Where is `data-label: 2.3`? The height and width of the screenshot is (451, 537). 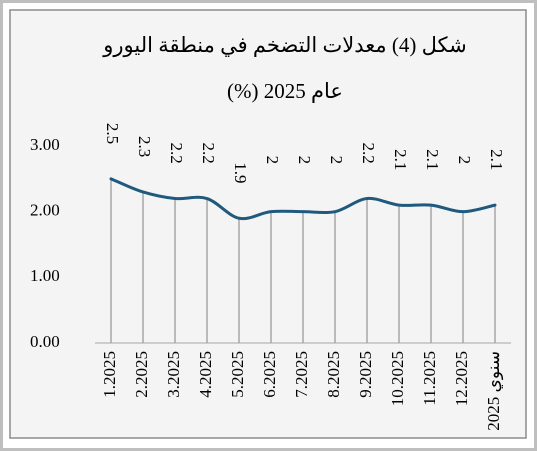 data-label: 2.3 is located at coordinates (144, 146).